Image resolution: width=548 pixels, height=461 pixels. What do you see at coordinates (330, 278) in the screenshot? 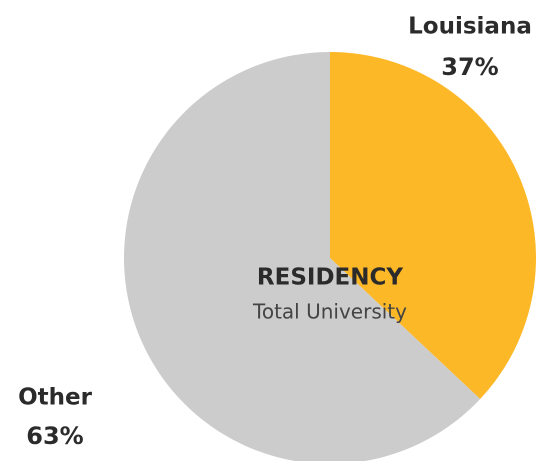
I see `chart-title: RESIDENCY` at bounding box center [330, 278].